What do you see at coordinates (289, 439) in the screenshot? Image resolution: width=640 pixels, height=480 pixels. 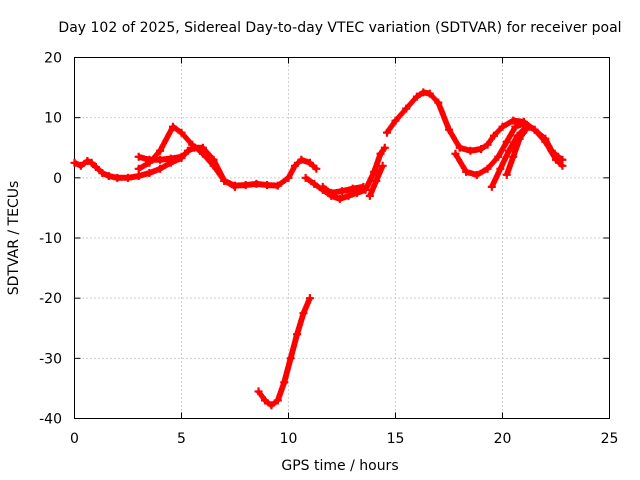 I see `x-tick-label: 10` at bounding box center [289, 439].